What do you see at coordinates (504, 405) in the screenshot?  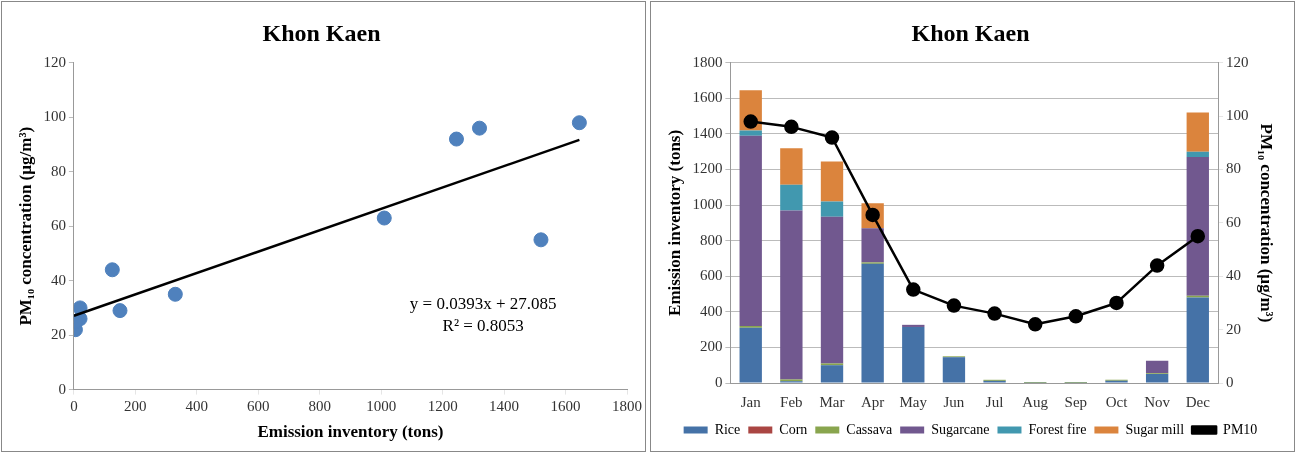 I see `x-tick-label: 1400` at bounding box center [504, 405].